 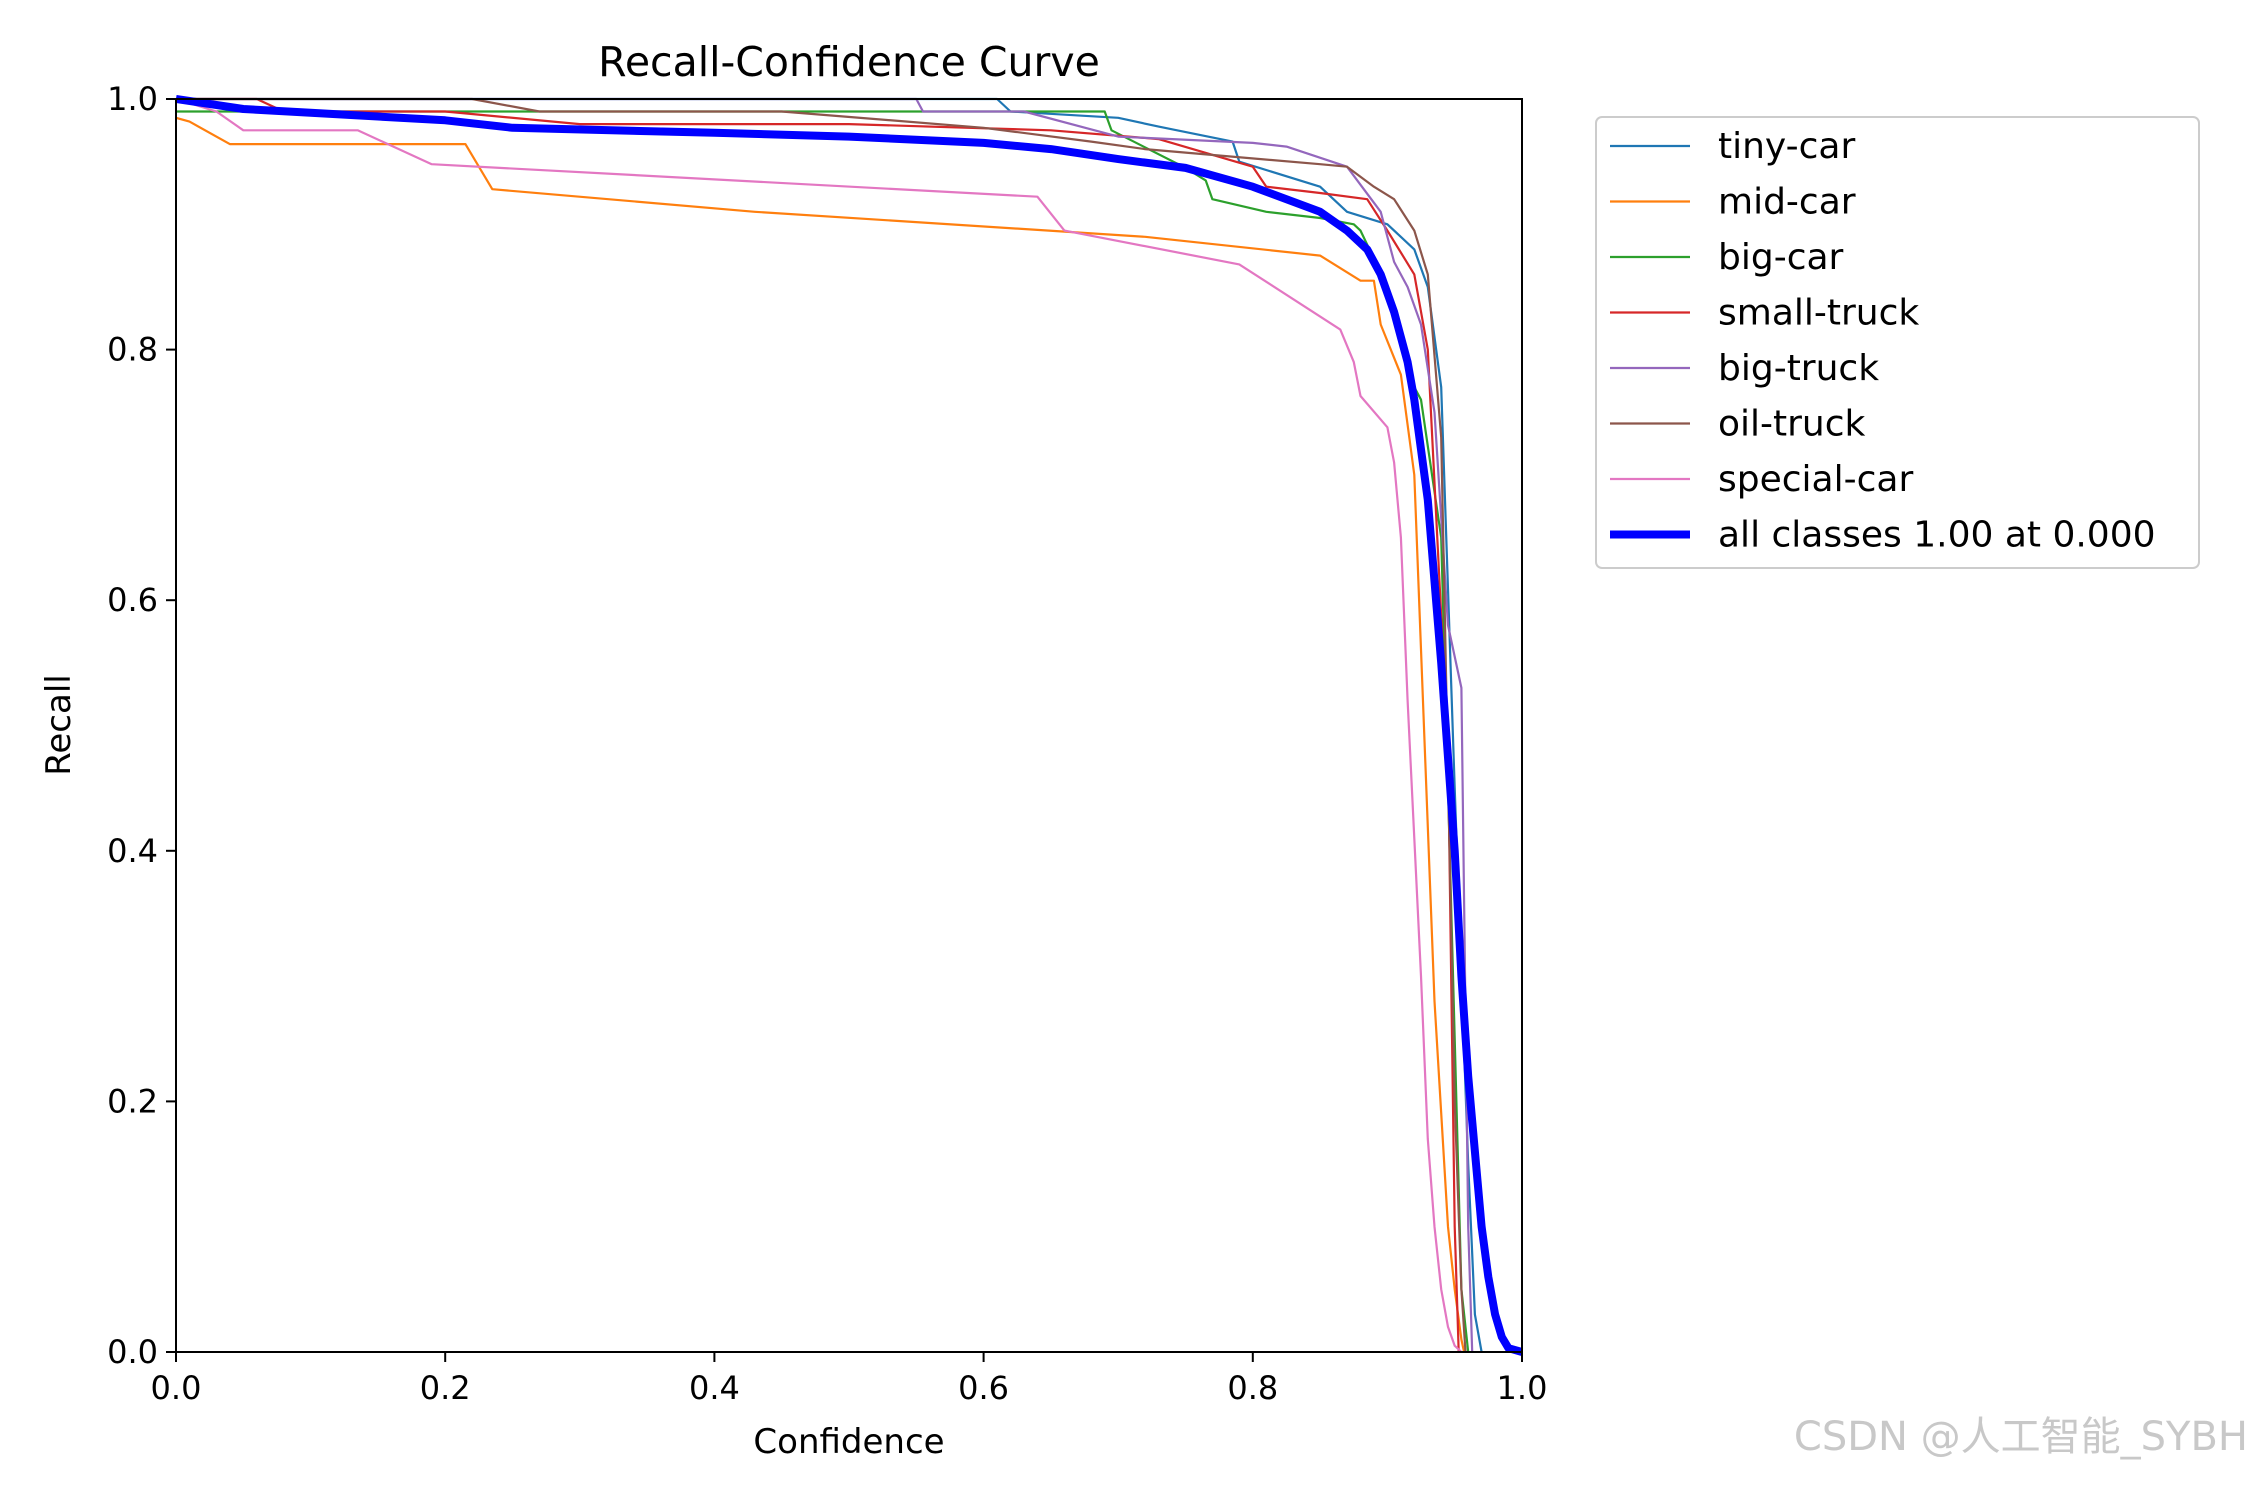 I want to click on legend-label-all: all classes 1.00 at 0.000, so click(x=1937, y=535).